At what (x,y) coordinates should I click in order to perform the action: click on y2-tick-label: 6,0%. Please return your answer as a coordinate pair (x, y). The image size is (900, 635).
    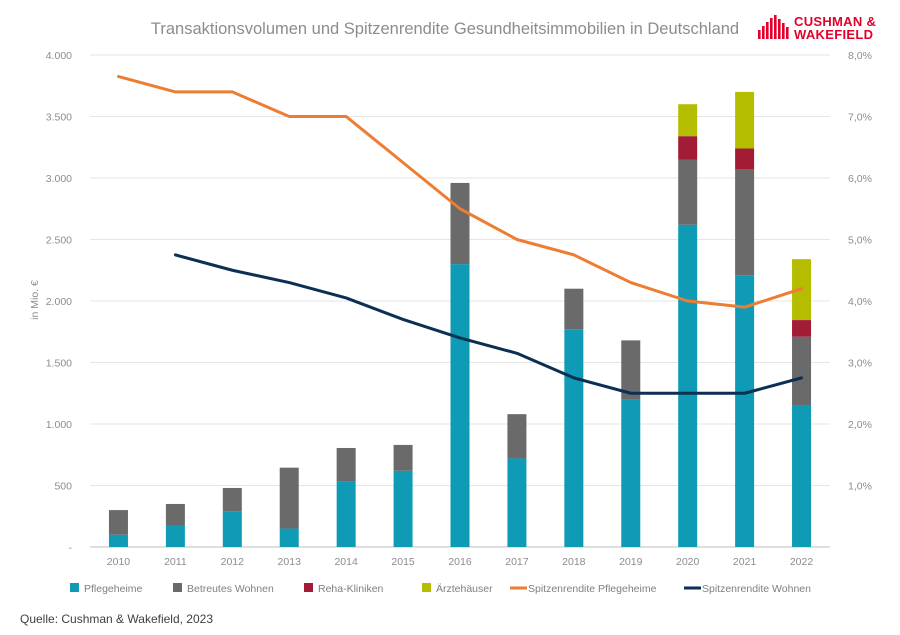
    Looking at the image, I should click on (860, 179).